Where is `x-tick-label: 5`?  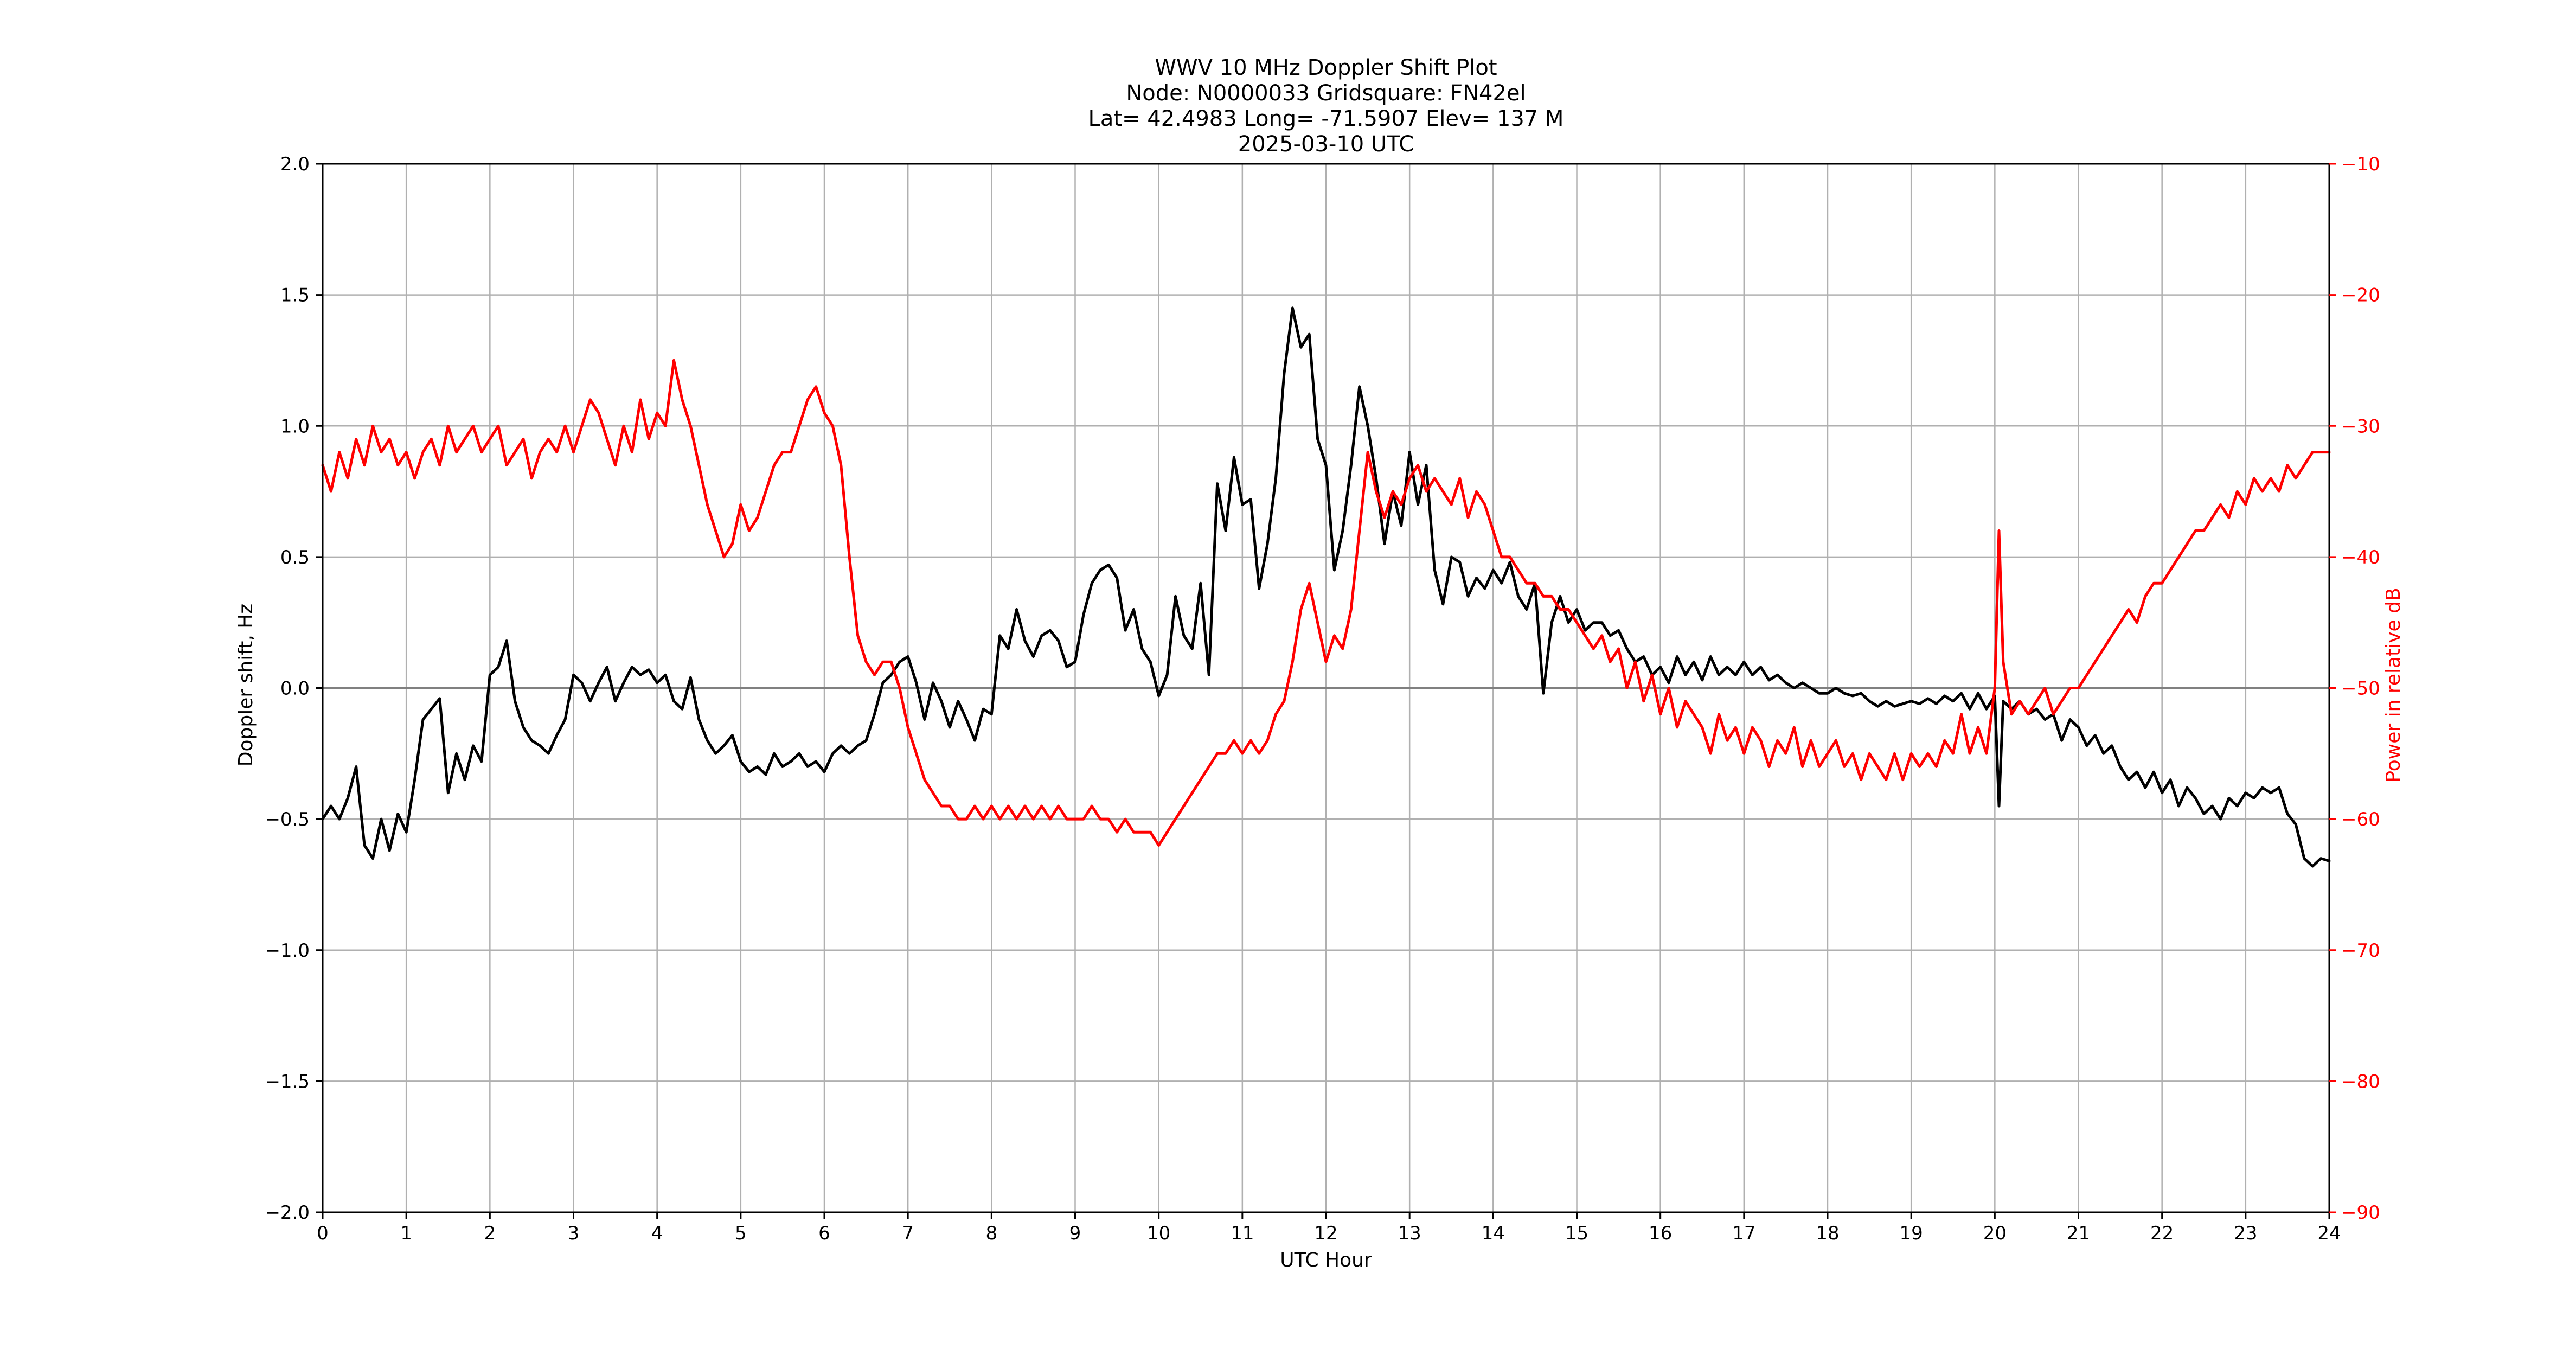 x-tick-label: 5 is located at coordinates (741, 1233).